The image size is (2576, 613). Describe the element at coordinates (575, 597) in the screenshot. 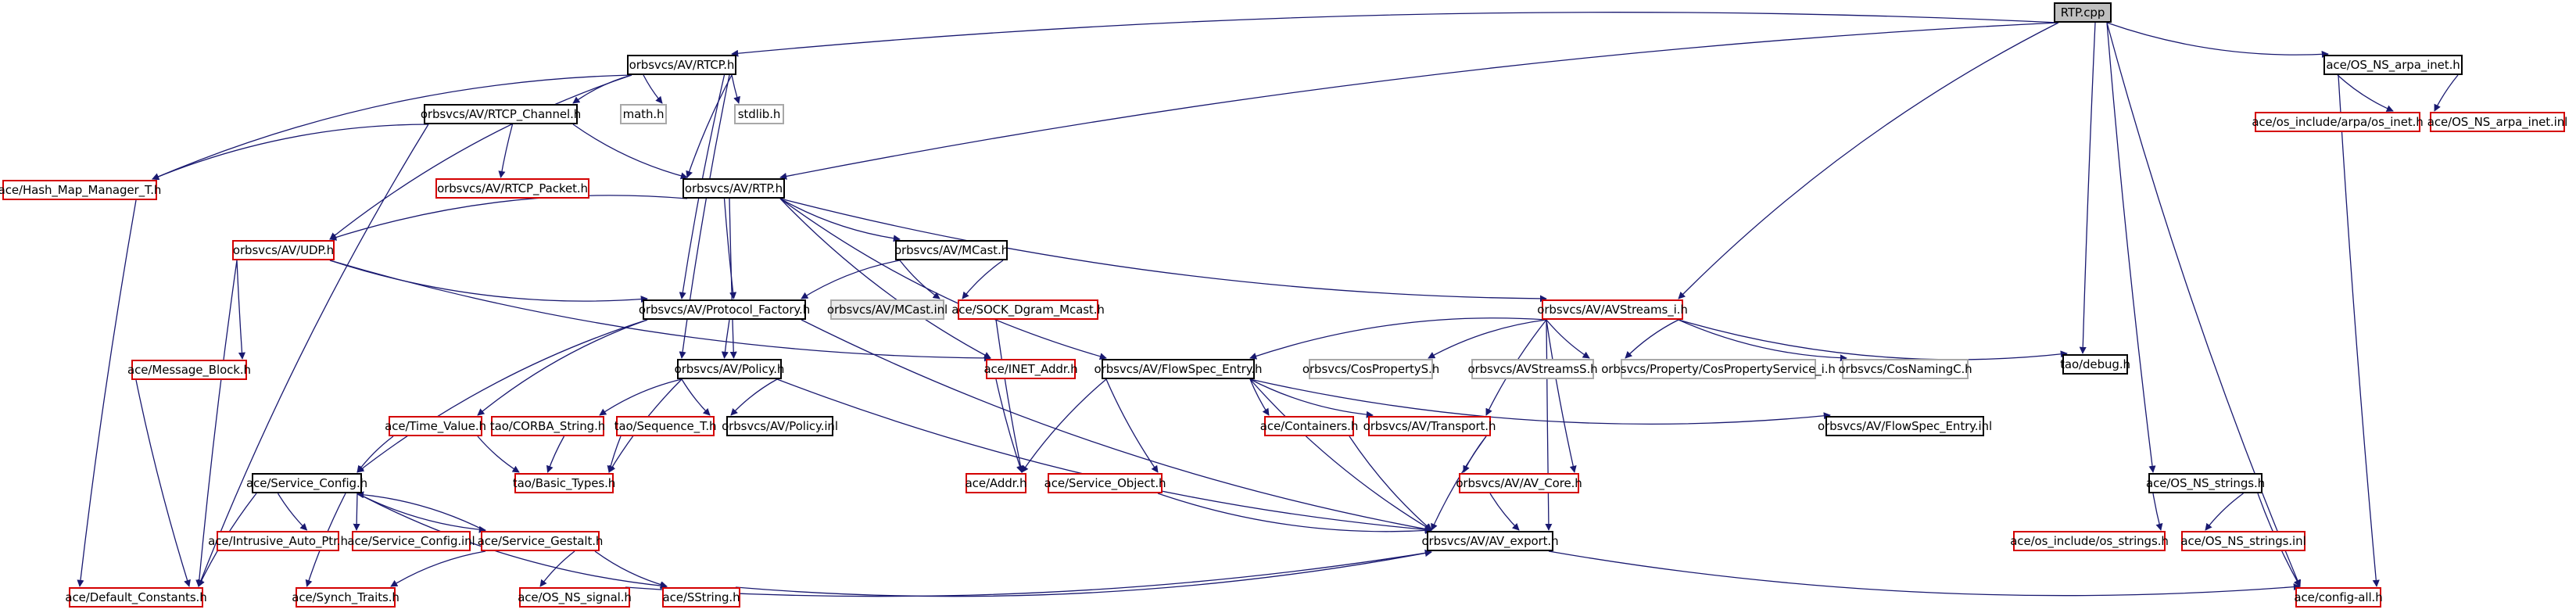

I see `graph-node: ace/OS_NS_signal.h` at that location.